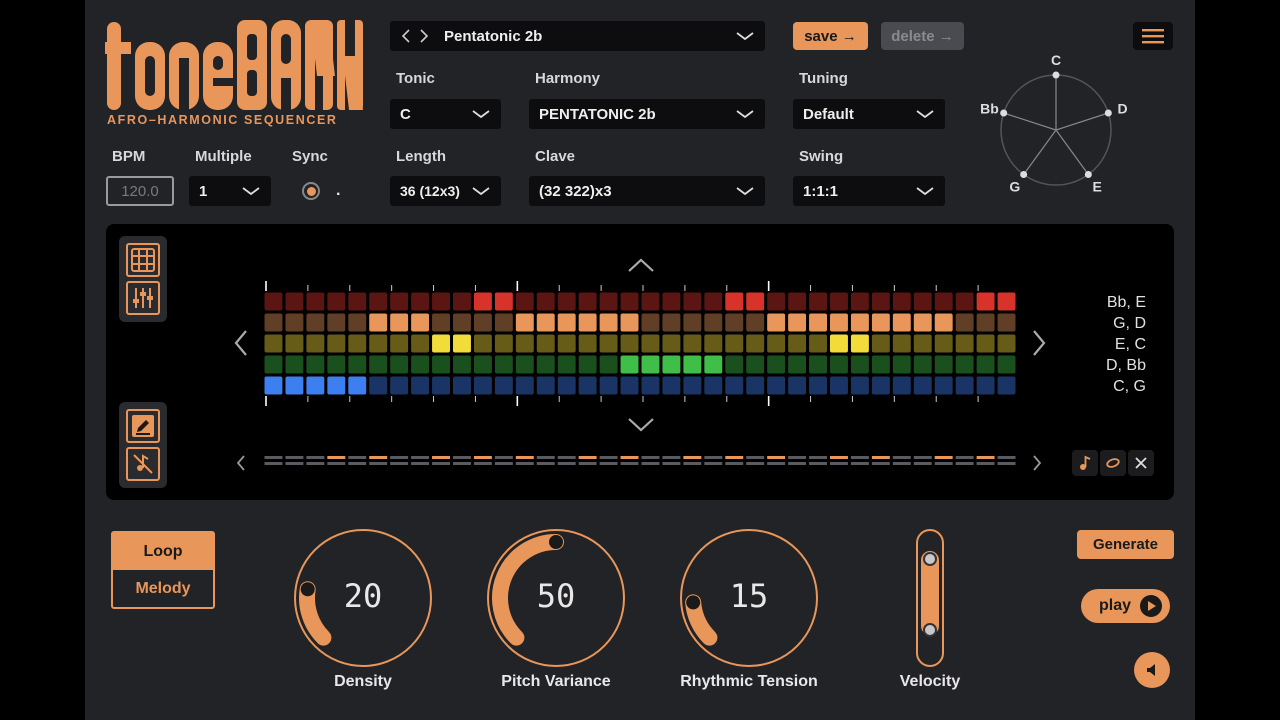 Image resolution: width=1280 pixels, height=720 pixels. I want to click on multiple-dropdown: 1, so click(230, 191).